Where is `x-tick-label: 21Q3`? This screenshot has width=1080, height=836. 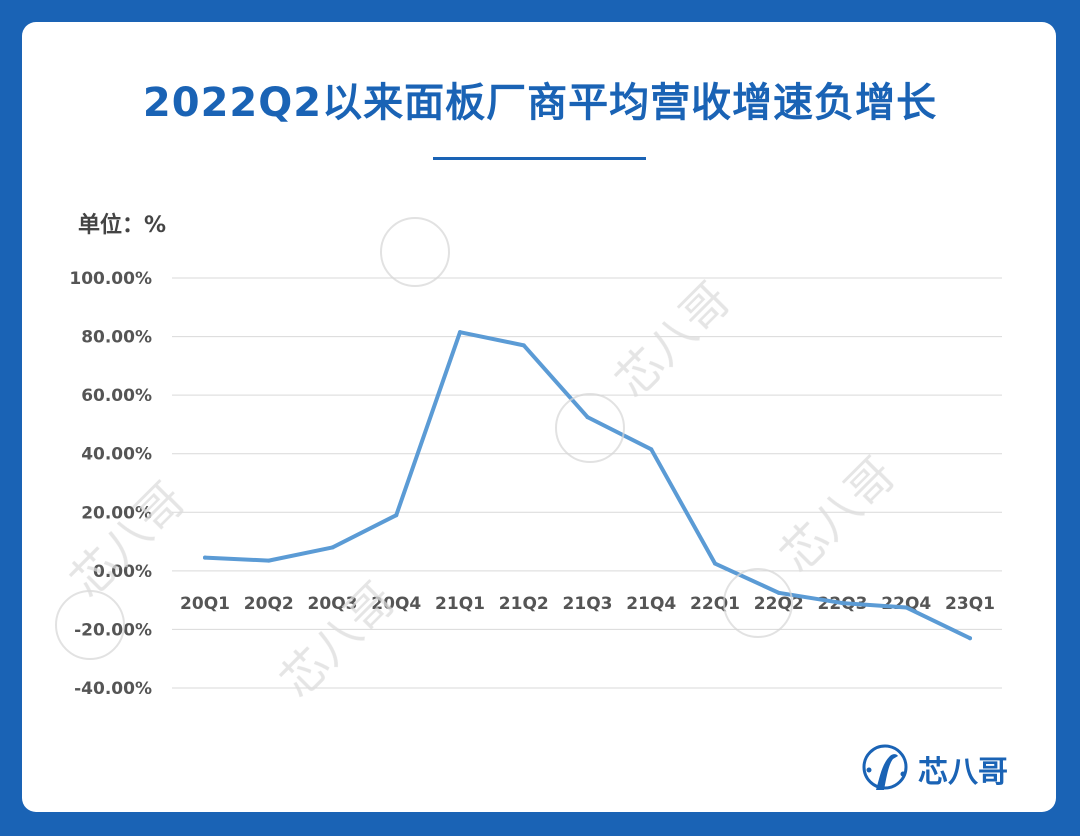
x-tick-label: 21Q3 is located at coordinates (588, 604).